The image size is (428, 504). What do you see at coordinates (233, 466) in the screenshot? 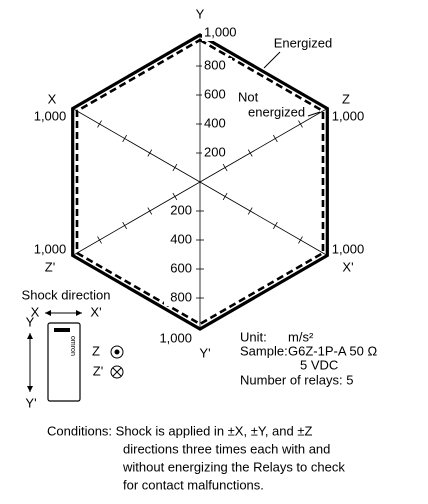
I see `condition-line: without energizing the Relays to check` at bounding box center [233, 466].